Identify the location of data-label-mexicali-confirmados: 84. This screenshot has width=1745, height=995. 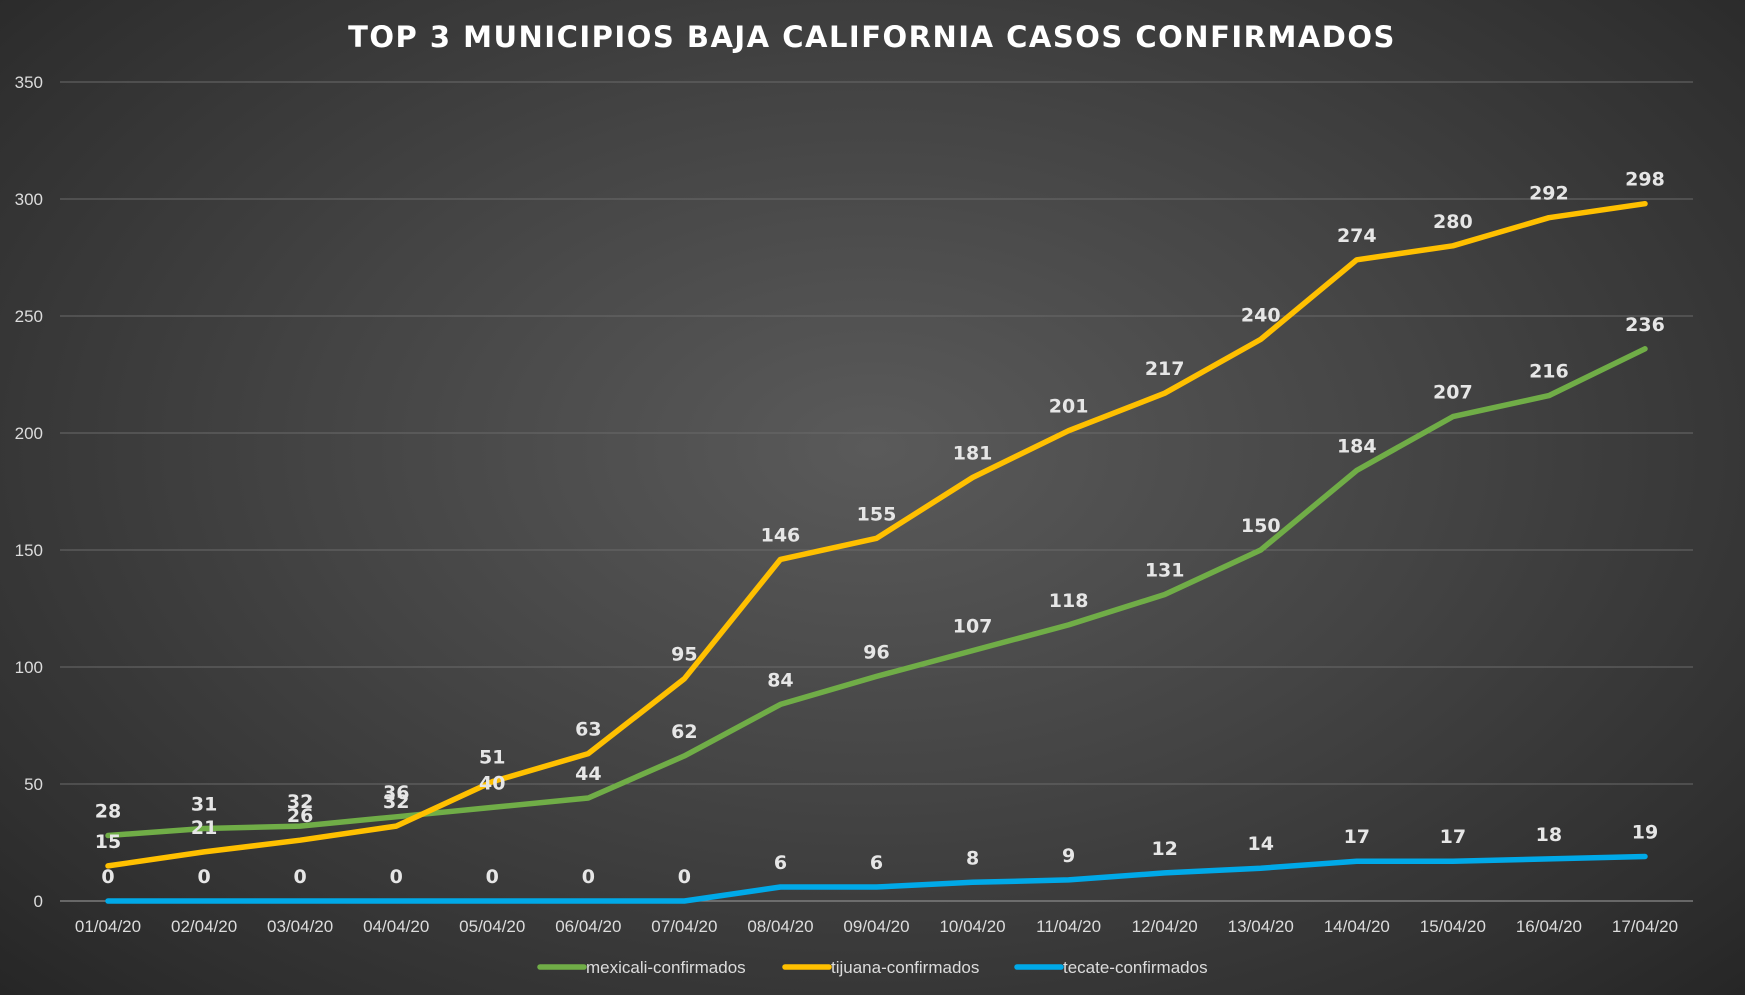
(780, 680).